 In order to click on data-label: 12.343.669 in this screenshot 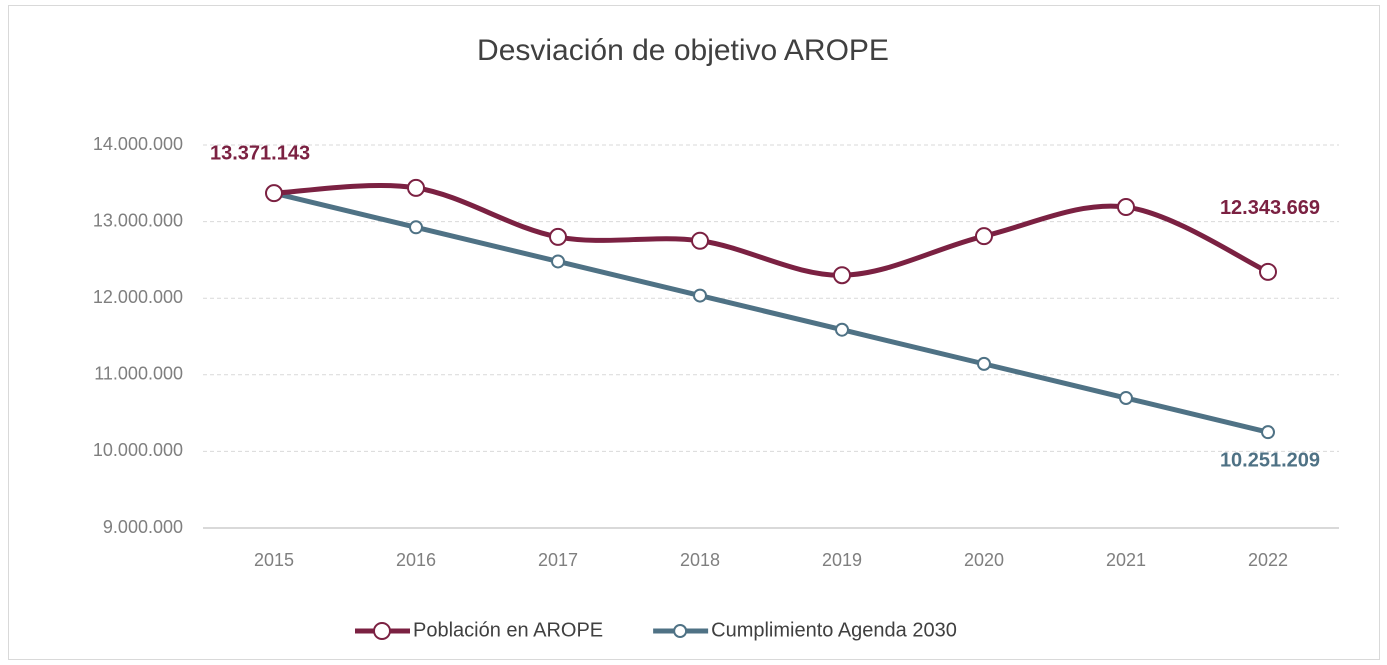, I will do `click(1270, 208)`.